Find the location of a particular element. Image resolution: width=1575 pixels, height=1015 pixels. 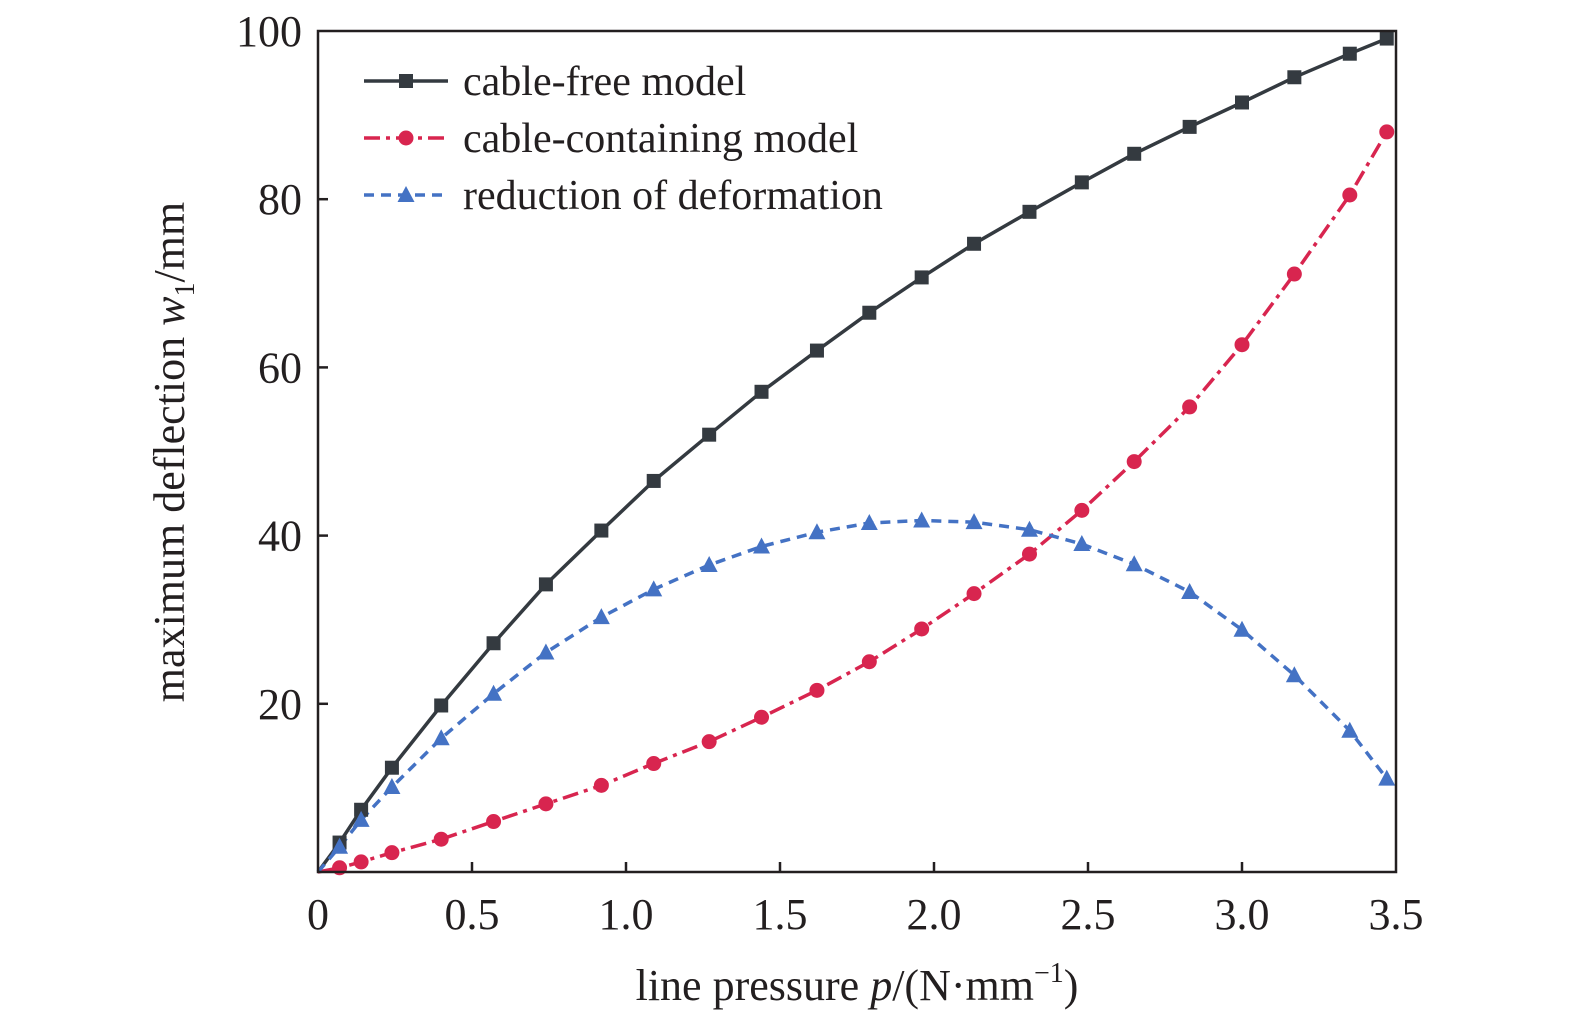

x-tick-label: 2.0 is located at coordinates (934, 914).